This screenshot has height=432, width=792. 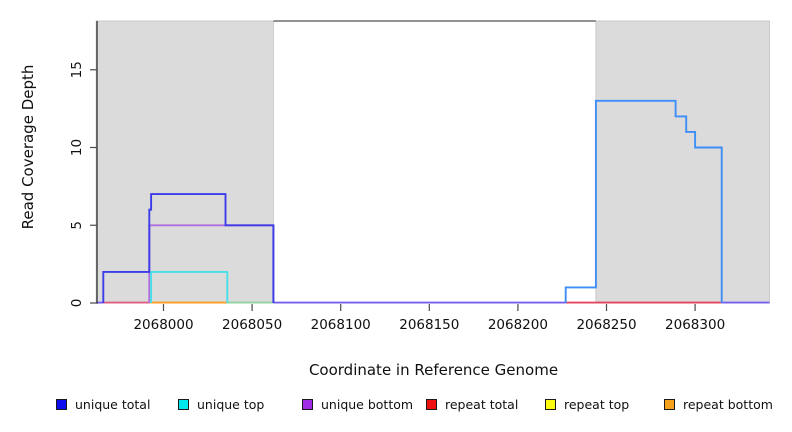 What do you see at coordinates (189, 286) in the screenshot?
I see `coverage-step-line-unique-top` at bounding box center [189, 286].